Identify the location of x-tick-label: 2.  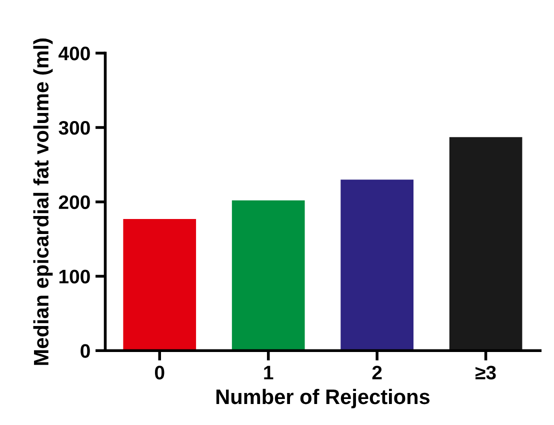
(377, 373).